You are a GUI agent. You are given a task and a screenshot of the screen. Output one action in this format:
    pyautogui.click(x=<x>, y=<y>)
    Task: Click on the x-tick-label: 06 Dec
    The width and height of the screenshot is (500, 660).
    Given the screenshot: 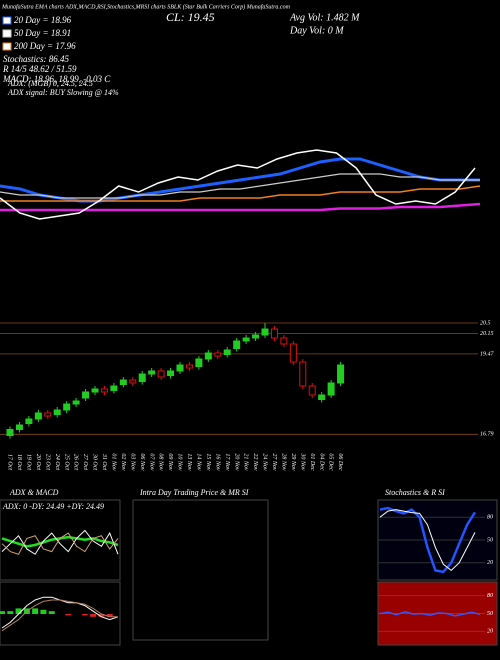 What is the action you would take?
    pyautogui.click(x=340, y=461)
    